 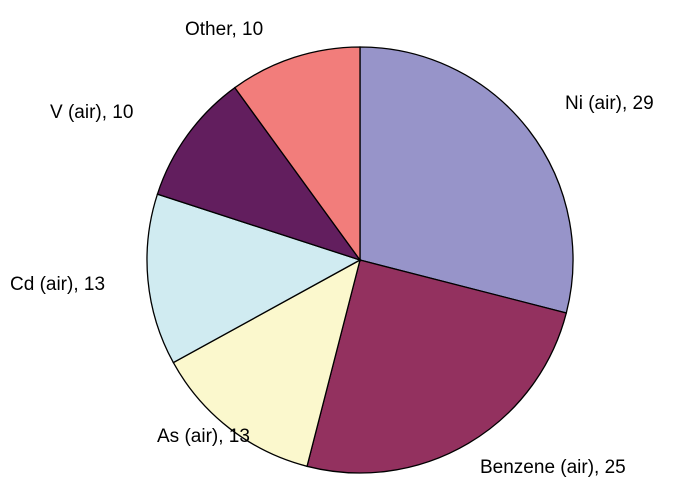 What do you see at coordinates (224, 29) in the screenshot?
I see `slice-label: Other, 10` at bounding box center [224, 29].